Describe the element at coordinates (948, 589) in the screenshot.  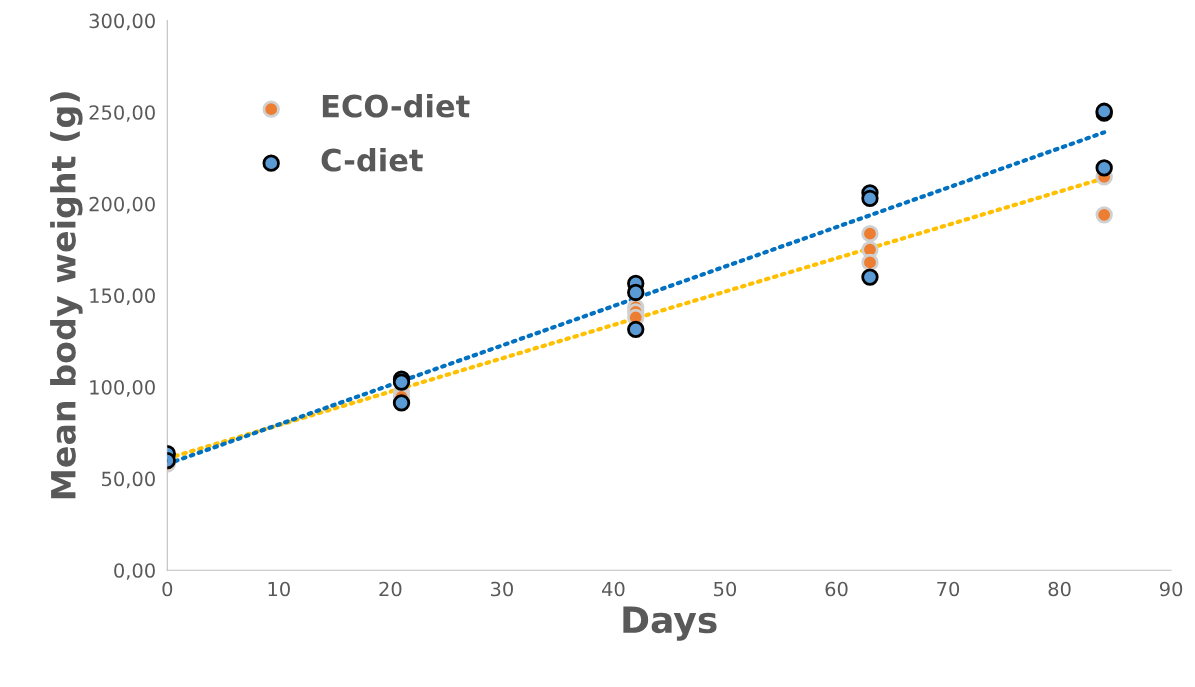
I see `x-tick-label: 70` at that location.